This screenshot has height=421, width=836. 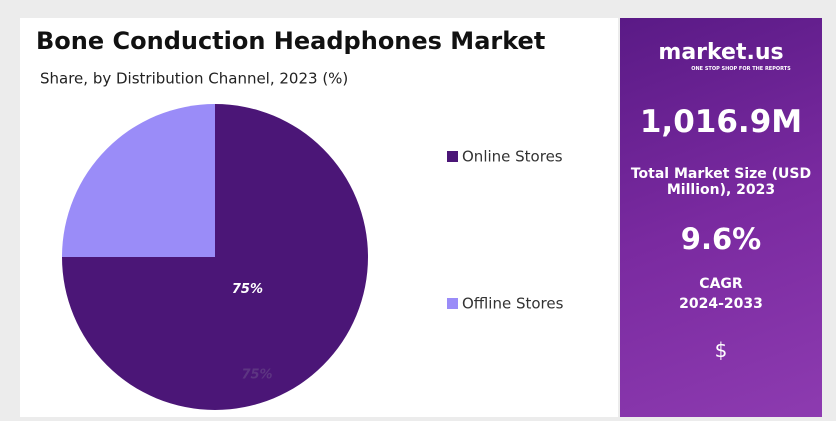 I want to click on legend-label: Offline Stores, so click(x=513, y=304).